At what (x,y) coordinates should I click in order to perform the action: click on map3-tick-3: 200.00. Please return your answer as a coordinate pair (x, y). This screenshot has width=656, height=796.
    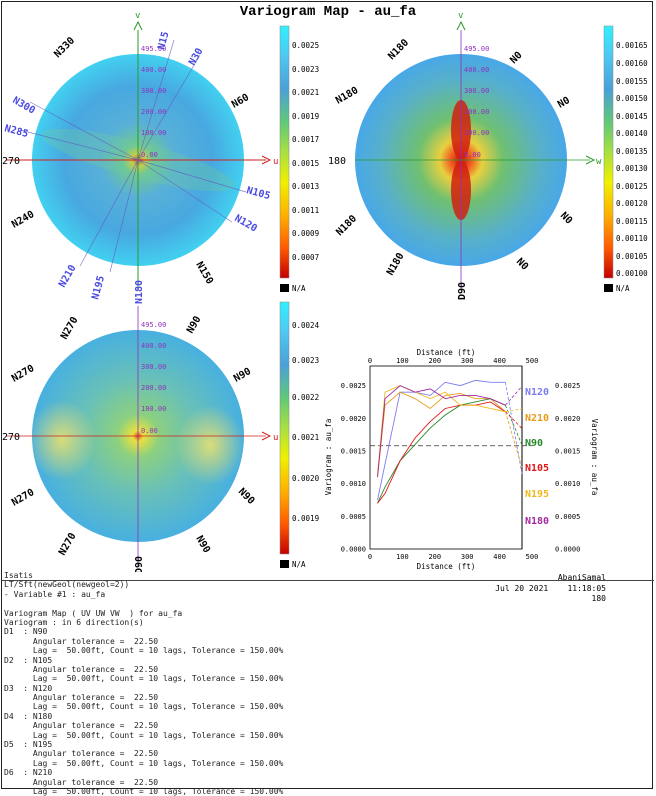
    Looking at the image, I should click on (153, 388).